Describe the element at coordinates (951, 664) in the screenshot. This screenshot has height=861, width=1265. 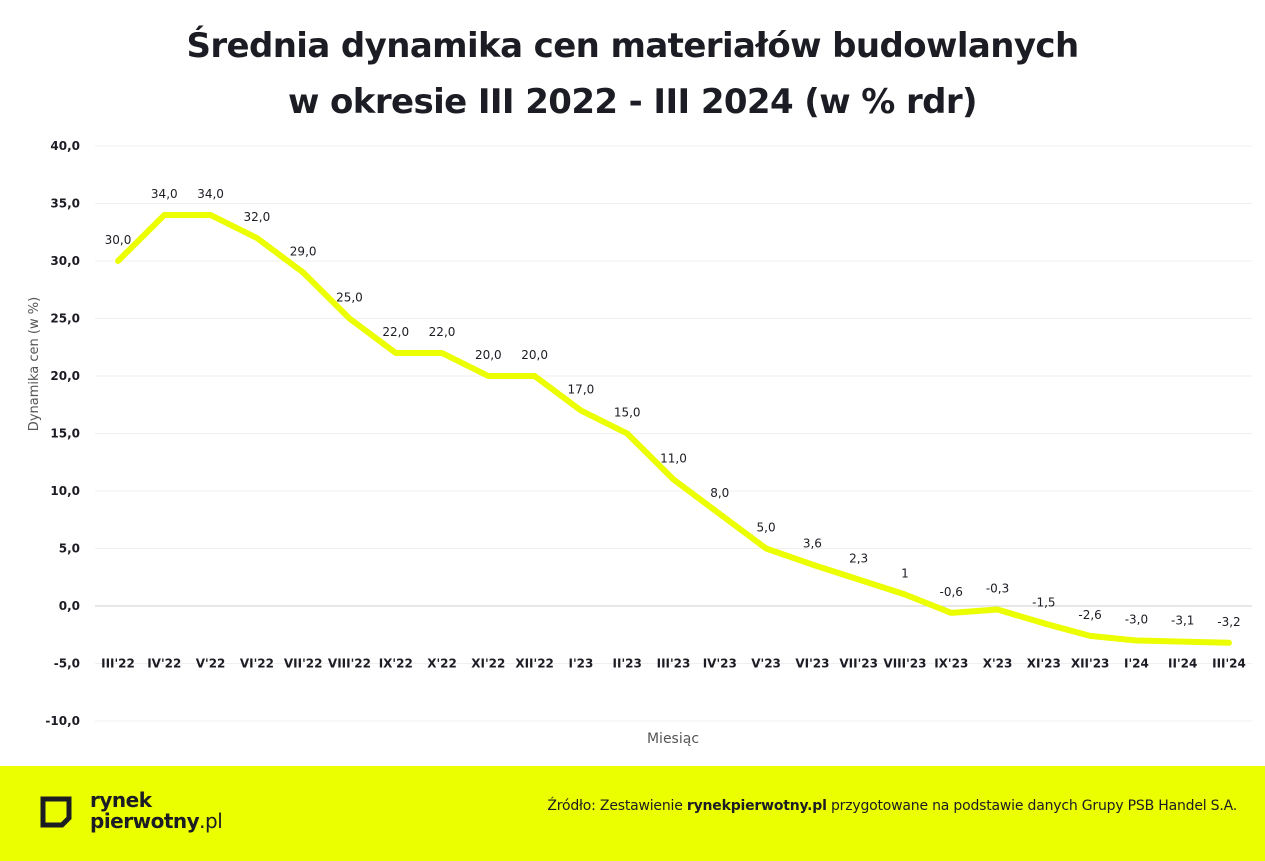
I see `x-tick-label: IX'23` at that location.